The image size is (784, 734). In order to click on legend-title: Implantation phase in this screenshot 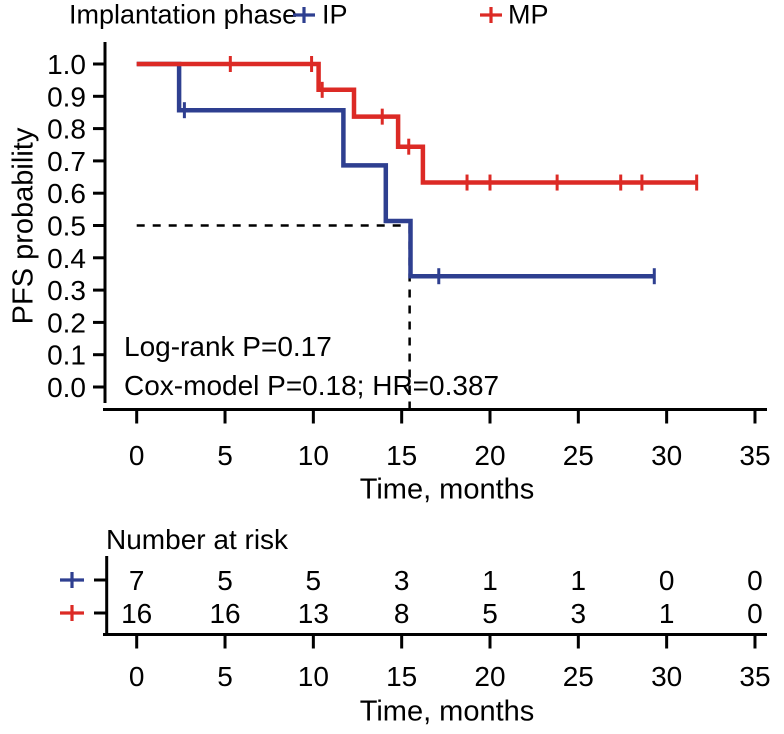, I will do `click(183, 15)`.